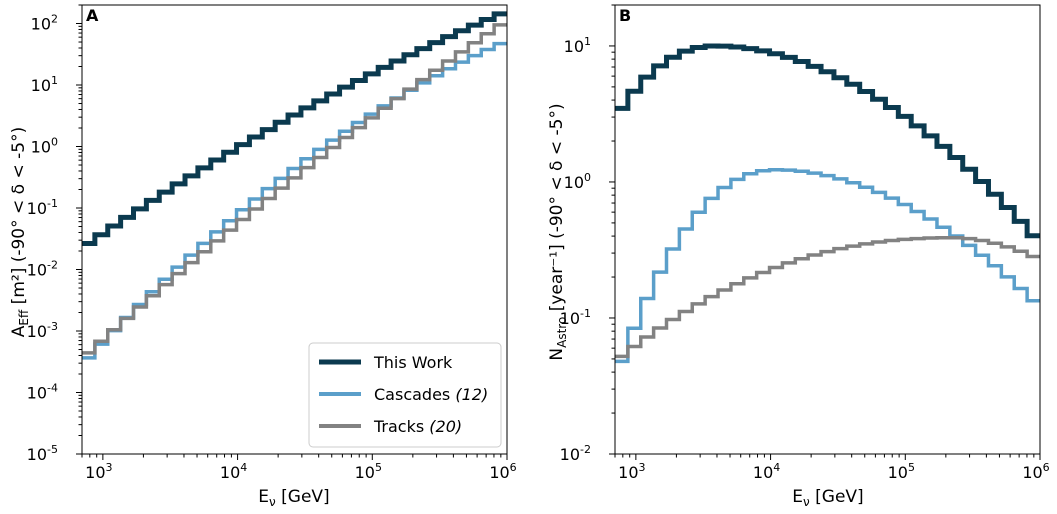 This screenshot has width=1057, height=514. What do you see at coordinates (20, 232) in the screenshot?
I see `panel-a-ylabel: AEff [m²] (-90° < δ < -5°)` at bounding box center [20, 232].